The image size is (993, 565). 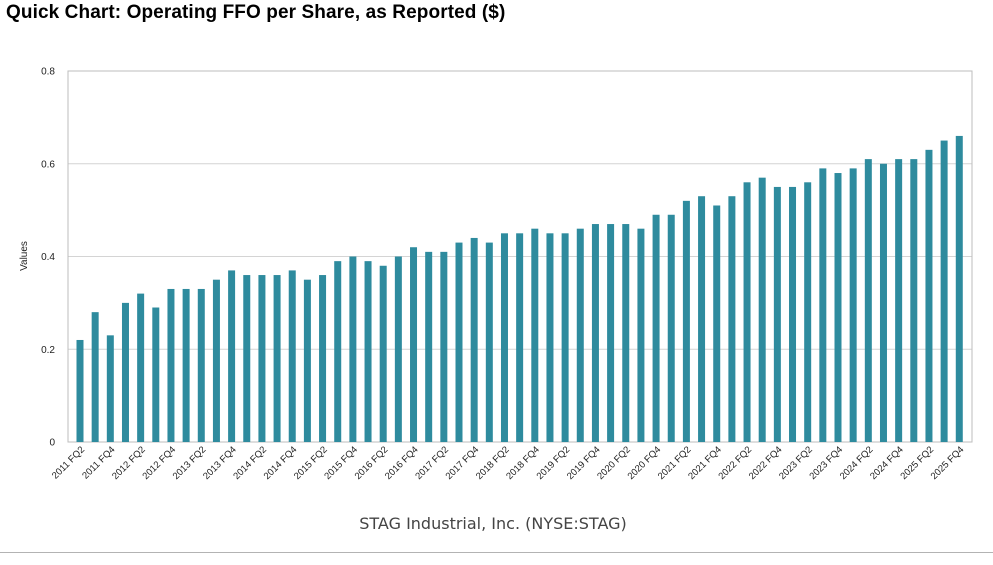 I want to click on bar: 2025 FQ3: 0.65, so click(x=944, y=291).